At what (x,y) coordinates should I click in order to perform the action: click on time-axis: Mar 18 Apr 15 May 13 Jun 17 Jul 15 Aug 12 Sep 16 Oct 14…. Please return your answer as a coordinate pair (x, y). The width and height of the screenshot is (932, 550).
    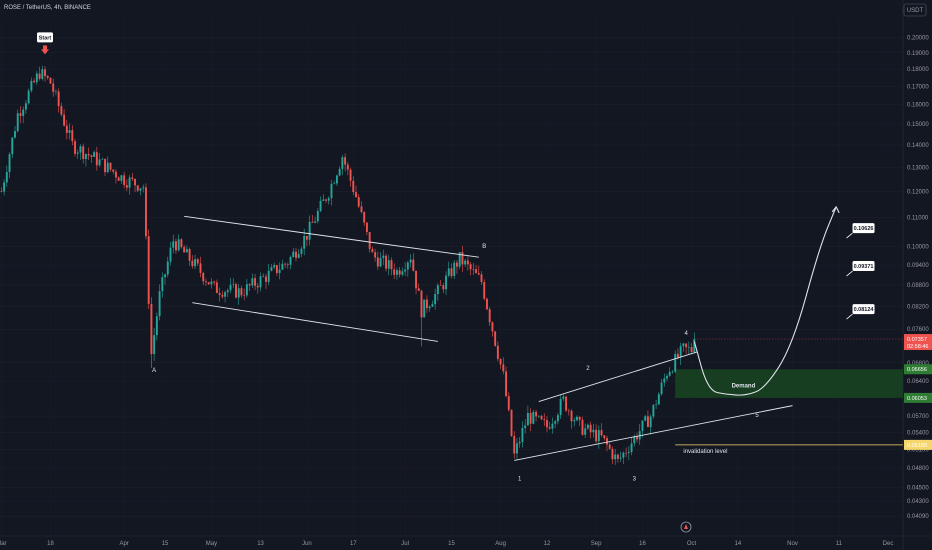
    Looking at the image, I should click on (466, 541).